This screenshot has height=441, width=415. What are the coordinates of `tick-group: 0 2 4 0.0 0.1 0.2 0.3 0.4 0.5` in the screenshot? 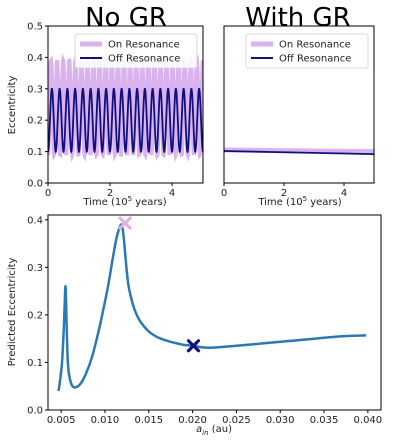 It's located at (101, 111).